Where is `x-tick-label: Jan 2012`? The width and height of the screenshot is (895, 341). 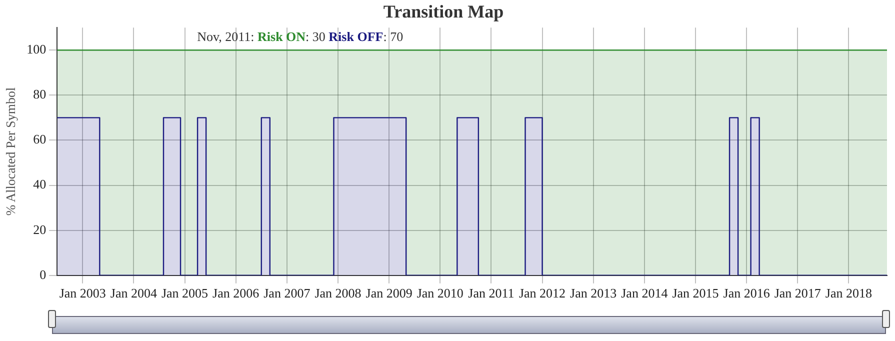
x-tick-label: Jan 2012 is located at coordinates (542, 293).